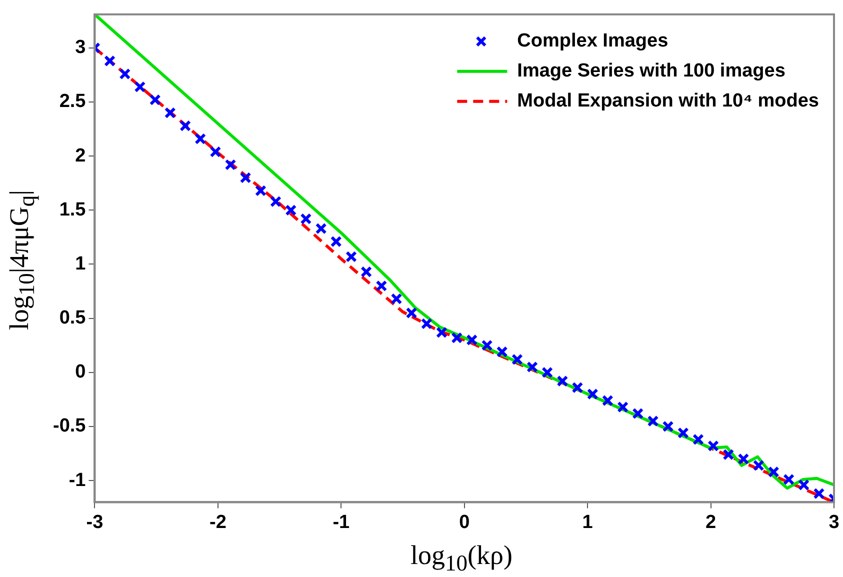 Image resolution: width=843 pixels, height=577 pixels. I want to click on x-tick-label: 1, so click(588, 522).